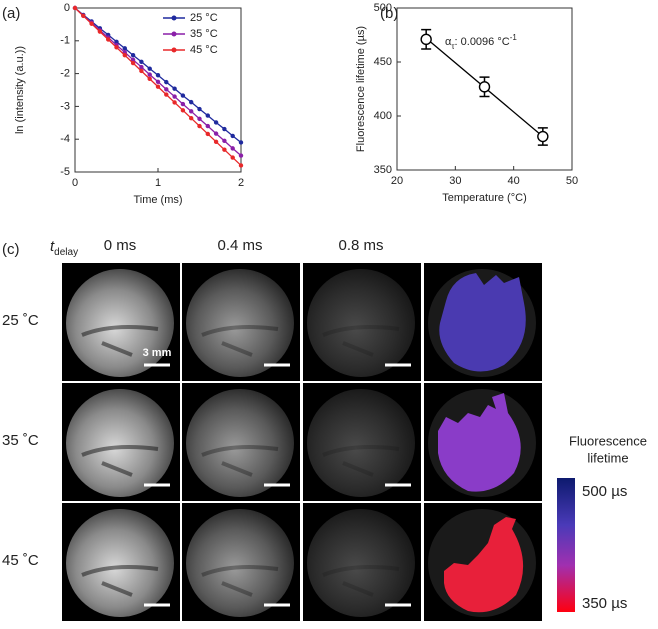 Image resolution: width=658 pixels, height=629 pixels. Describe the element at coordinates (455, 181) in the screenshot. I see `x-tick-label: 30` at that location.